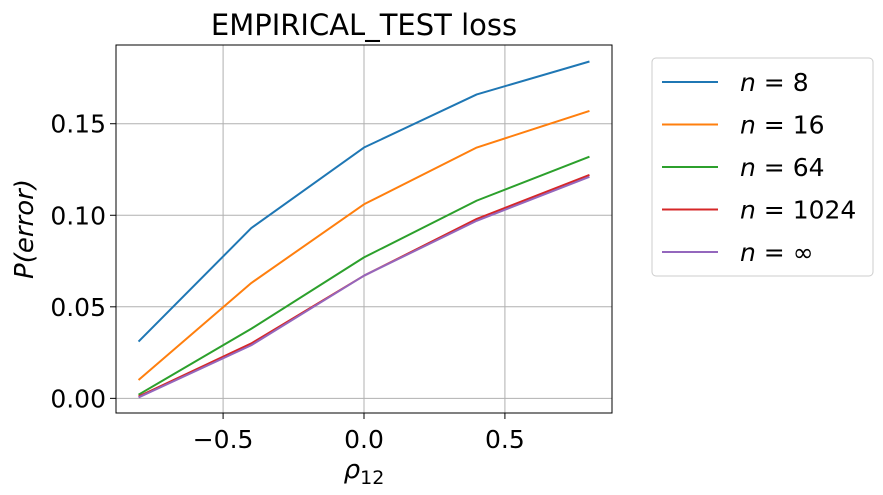  Describe the element at coordinates (364, 25) in the screenshot. I see `chart-title: EMPIRICAL_TEST loss` at that location.